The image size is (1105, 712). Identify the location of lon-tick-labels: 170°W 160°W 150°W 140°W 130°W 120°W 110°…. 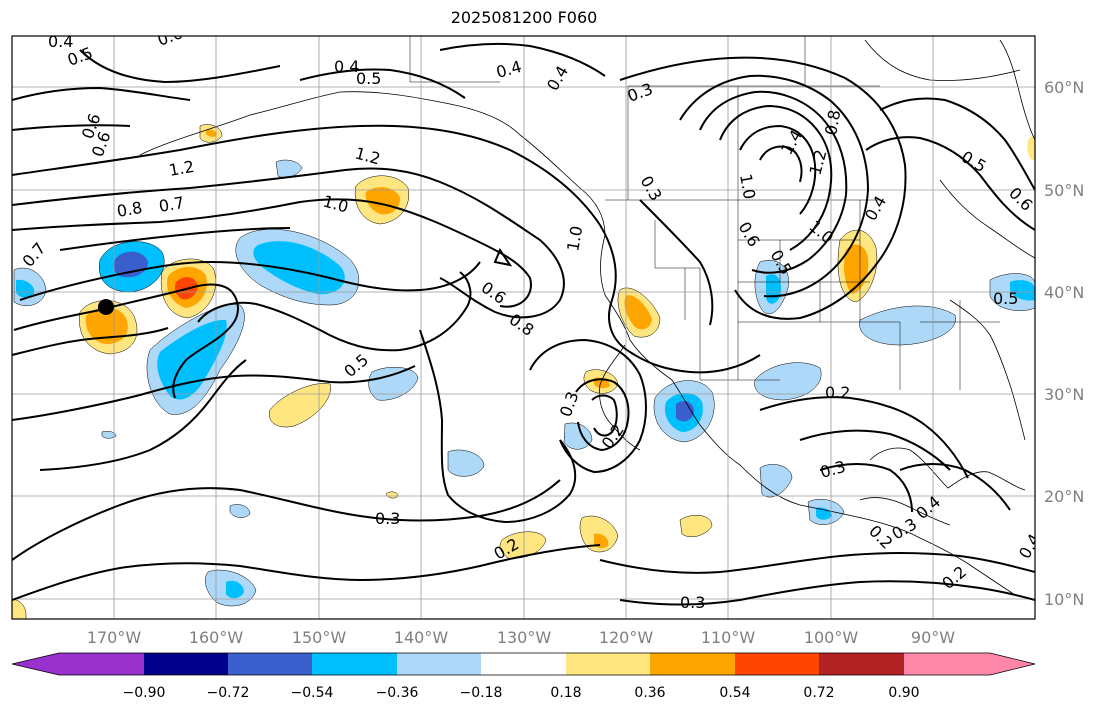
(521, 637).